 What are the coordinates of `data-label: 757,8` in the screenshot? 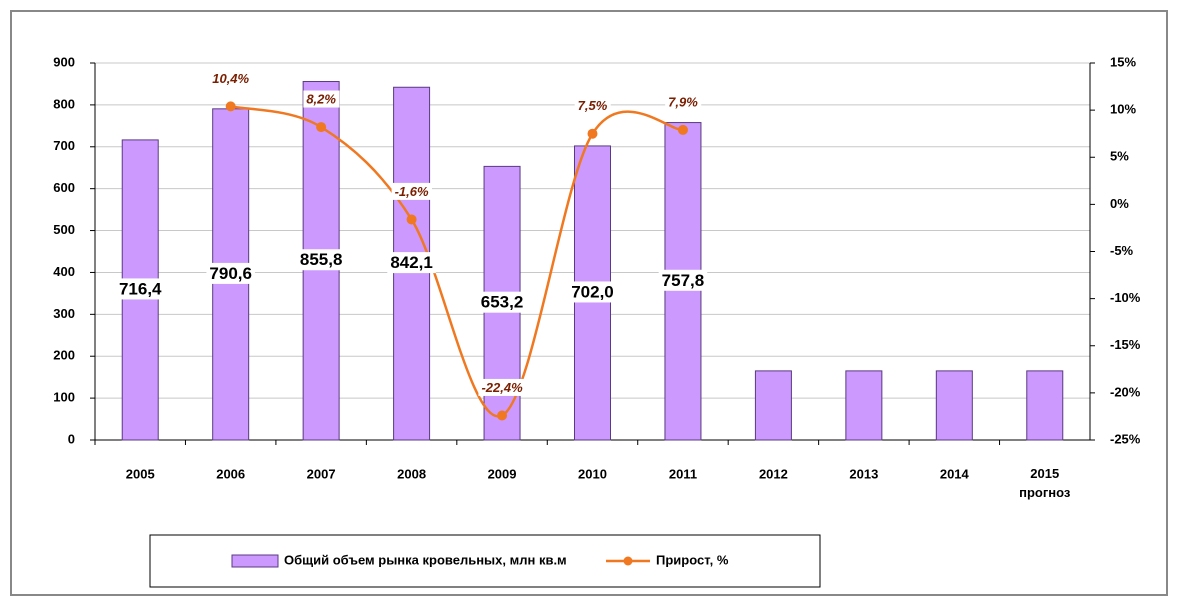 It's located at (683, 280).